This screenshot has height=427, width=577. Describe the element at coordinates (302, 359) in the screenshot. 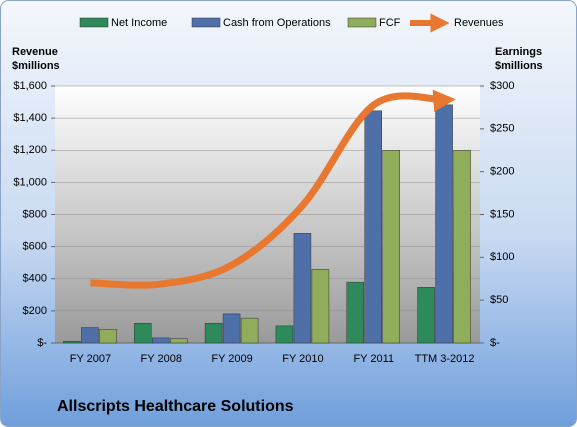

I see `x-tick-label: FY 2010` at that location.